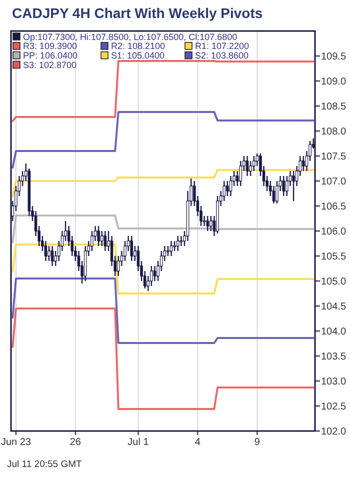 This screenshot has height=481, width=350. I want to click on legend-label: R1: 107.2200, so click(222, 46).